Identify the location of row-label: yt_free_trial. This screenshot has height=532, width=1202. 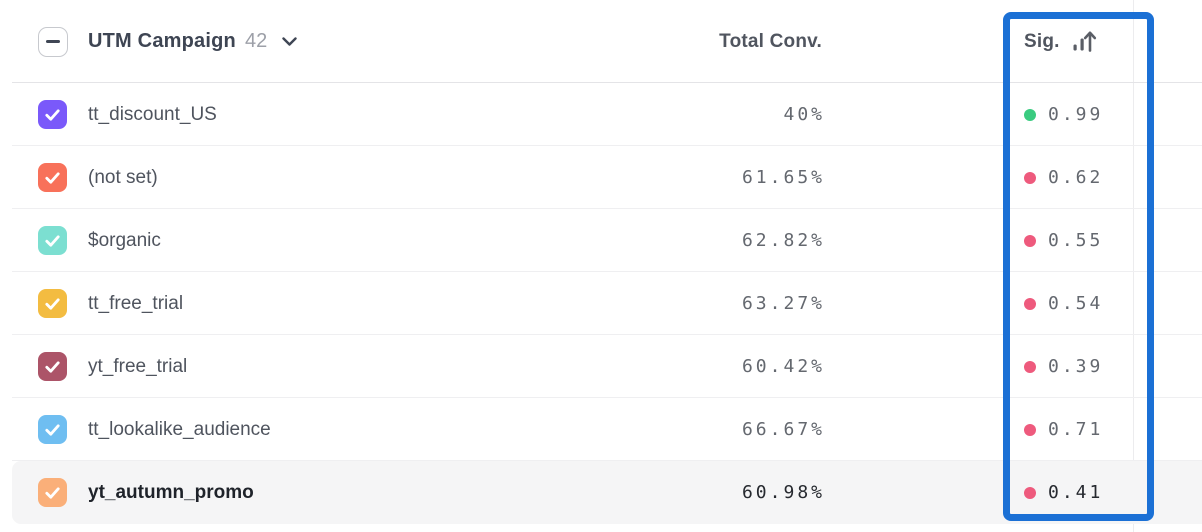
(138, 366).